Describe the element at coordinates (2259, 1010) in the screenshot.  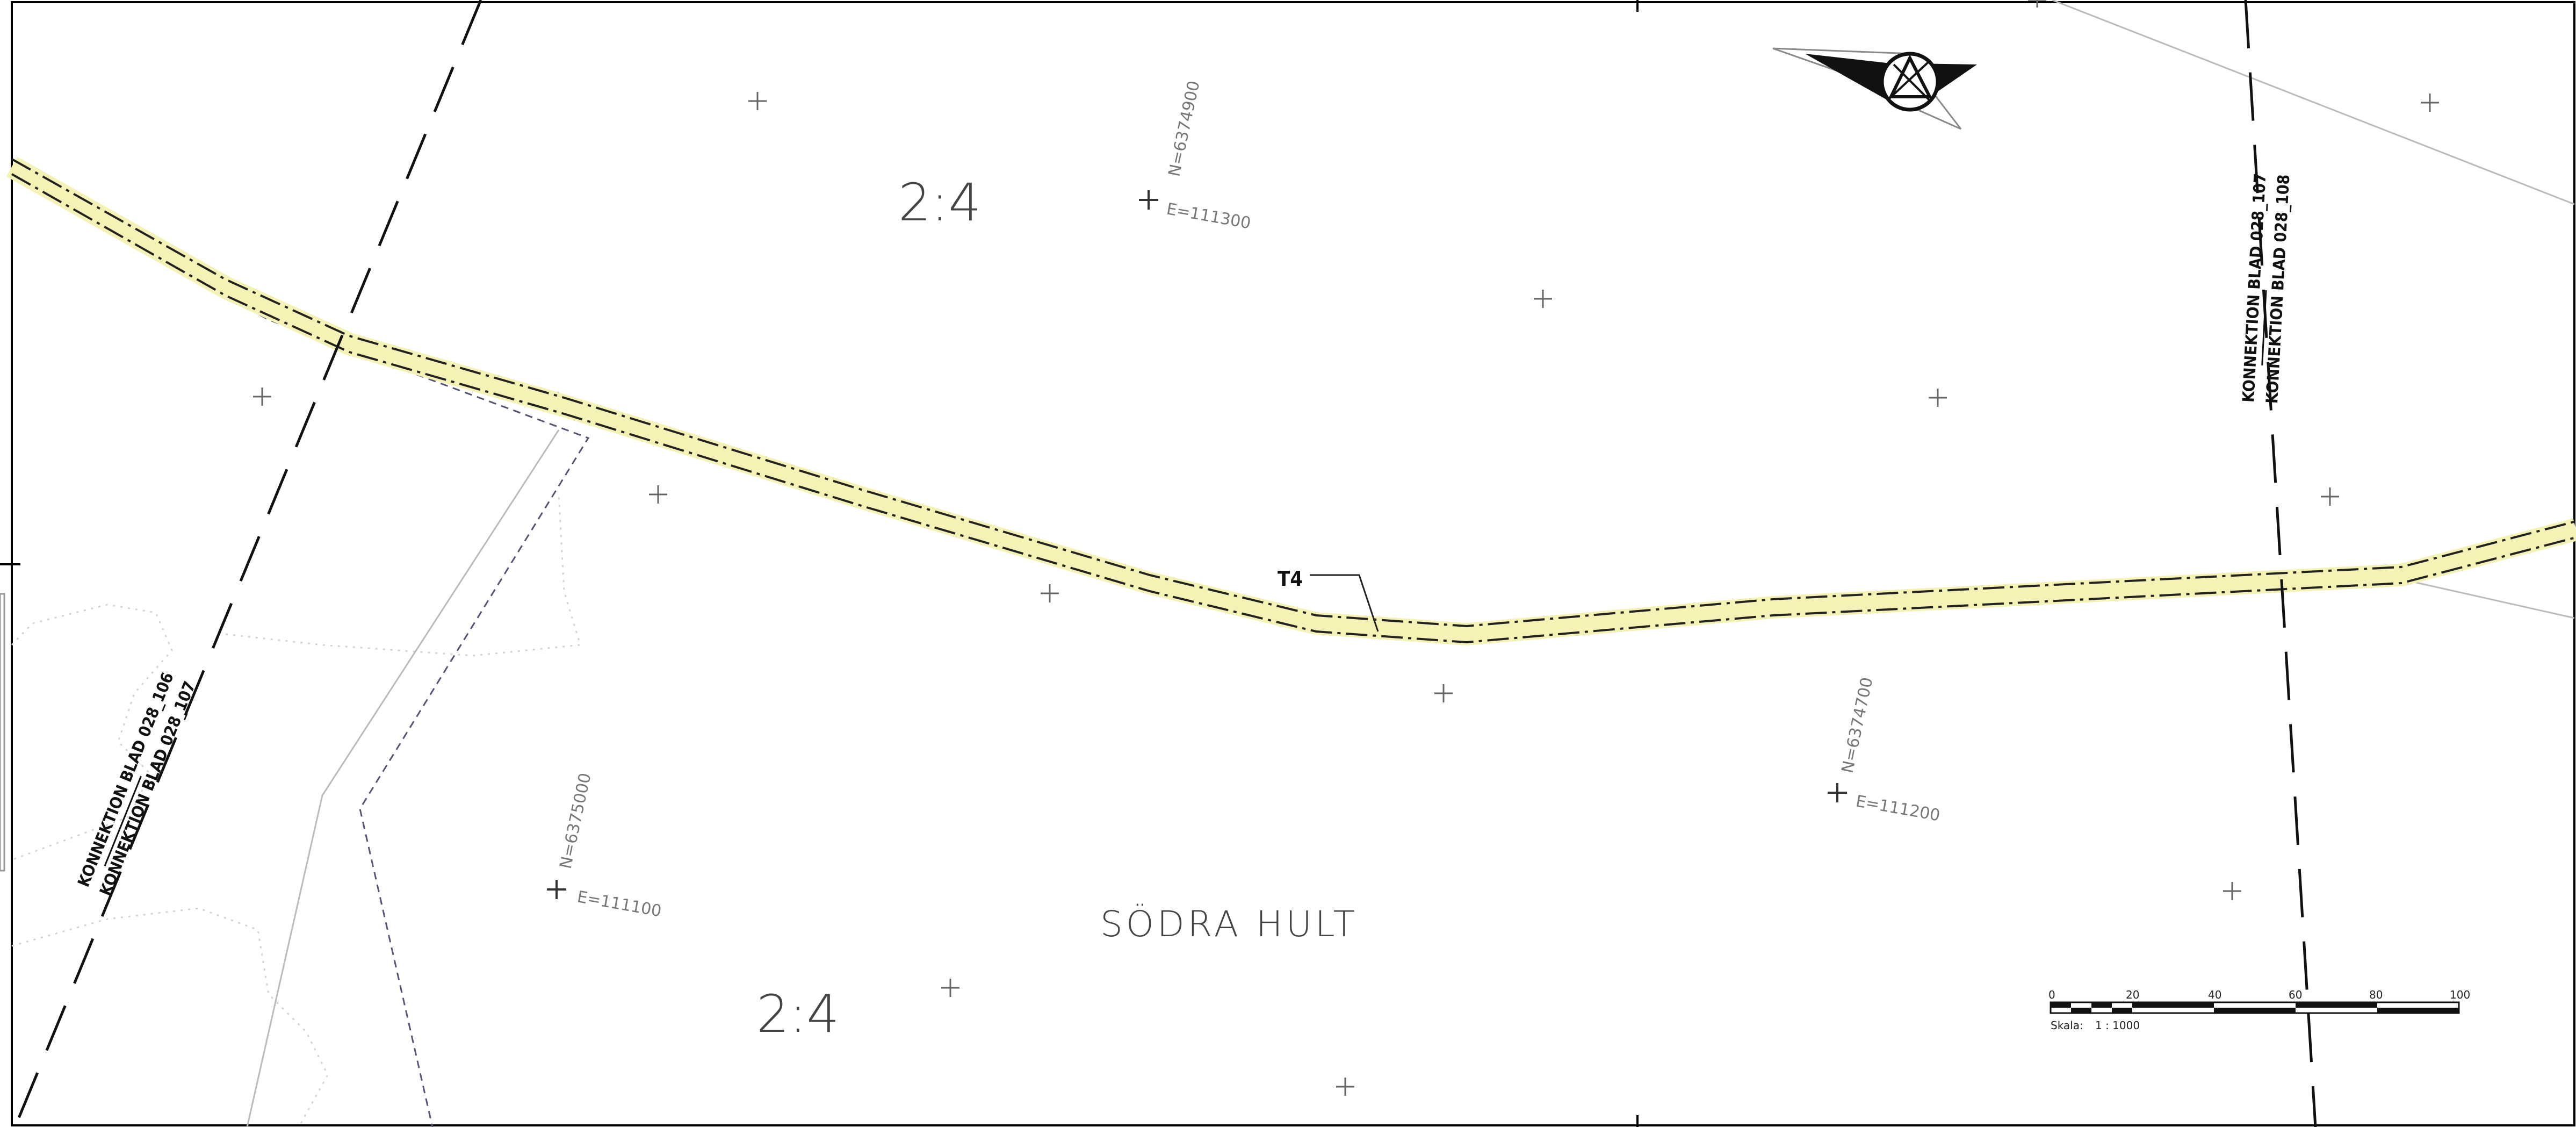
I see `scale-bar: 0 20 40 60 80 100 Skala: 1 : 1000` at that location.